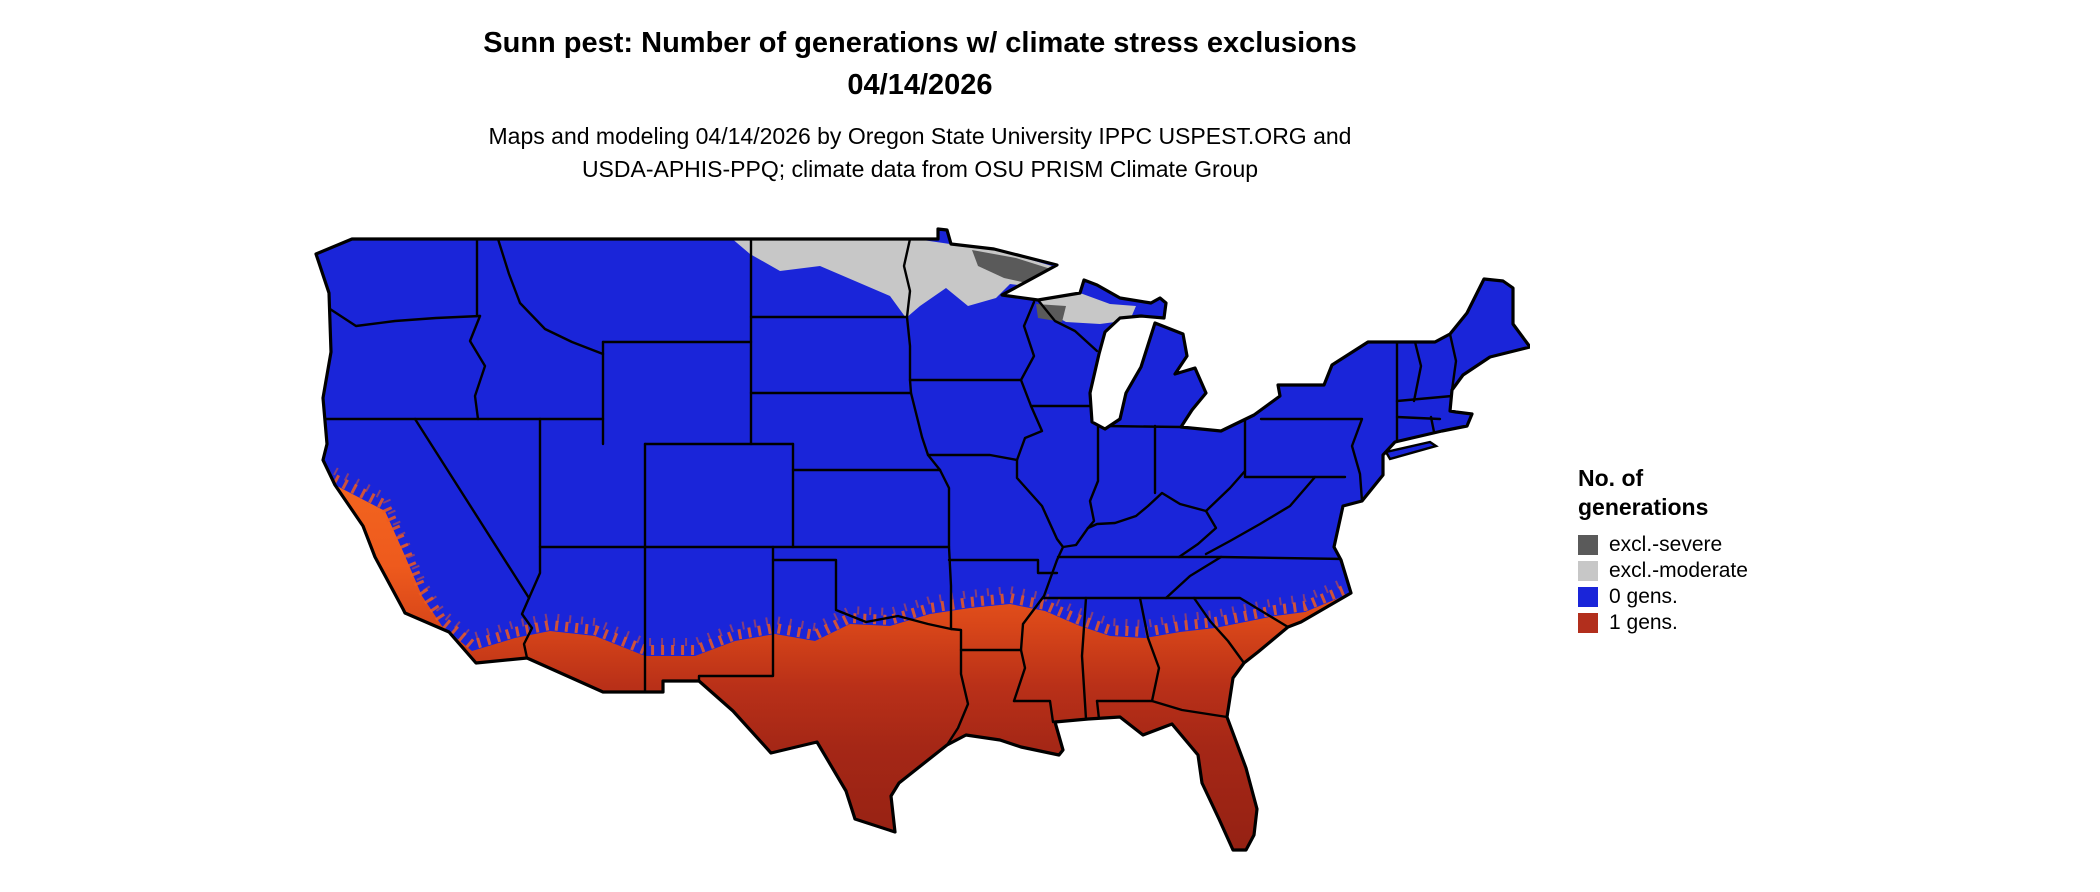 This screenshot has width=2100, height=892. I want to click on legend-item-excl-severe: excl.-severe, so click(1663, 545).